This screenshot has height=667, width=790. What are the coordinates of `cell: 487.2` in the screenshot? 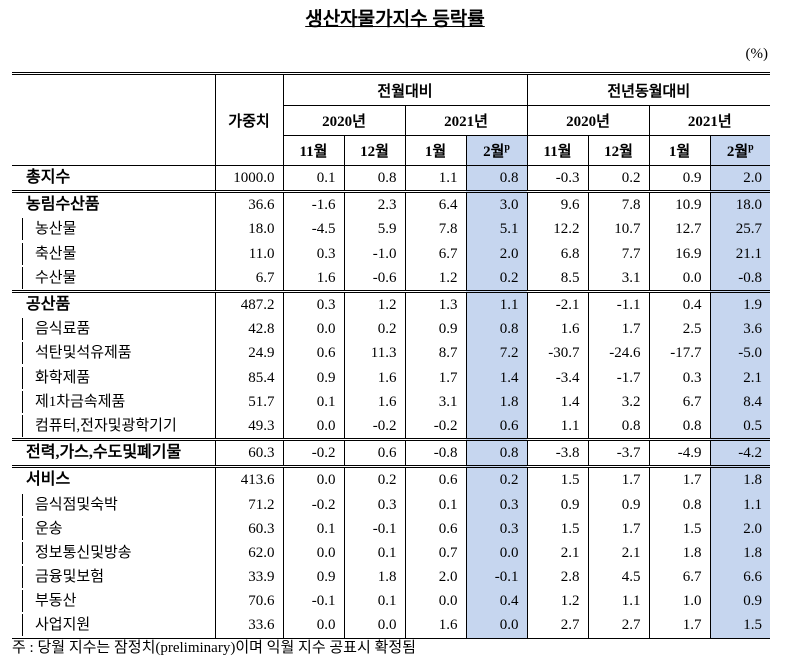 It's located at (249, 303).